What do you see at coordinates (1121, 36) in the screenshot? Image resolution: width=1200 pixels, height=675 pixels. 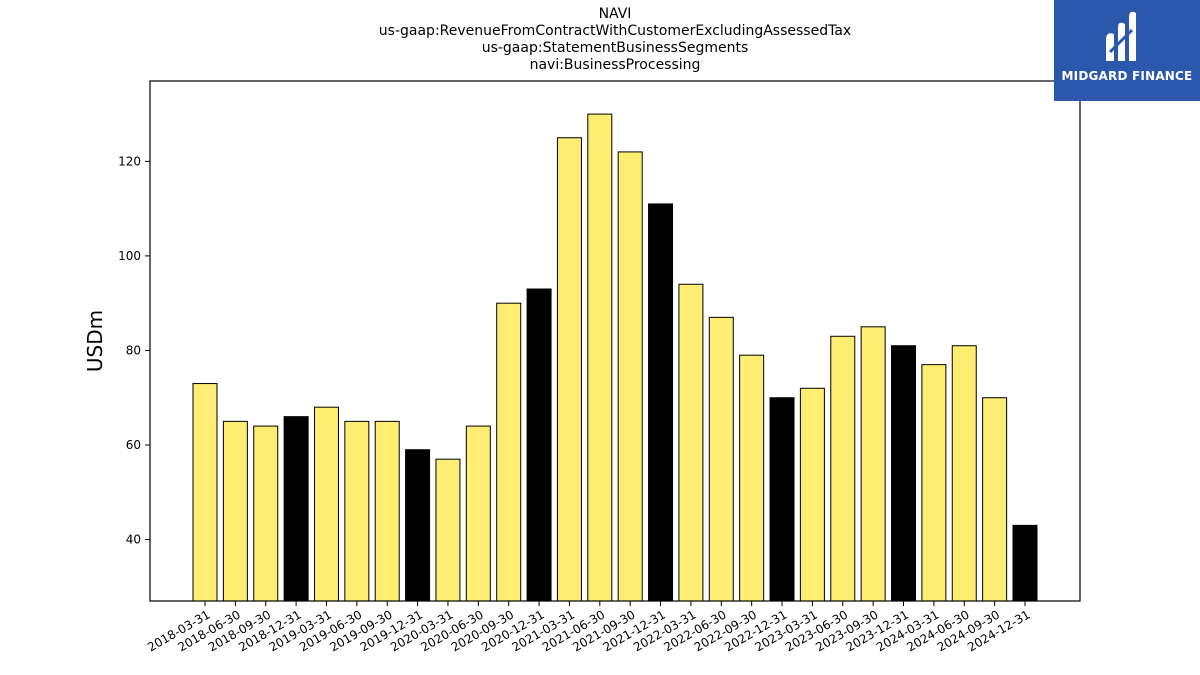 I see `midgard-logo-icon` at bounding box center [1121, 36].